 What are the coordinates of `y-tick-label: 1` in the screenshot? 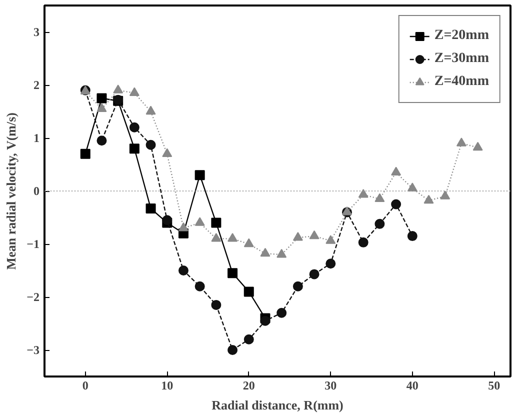 It's located at (37, 138).